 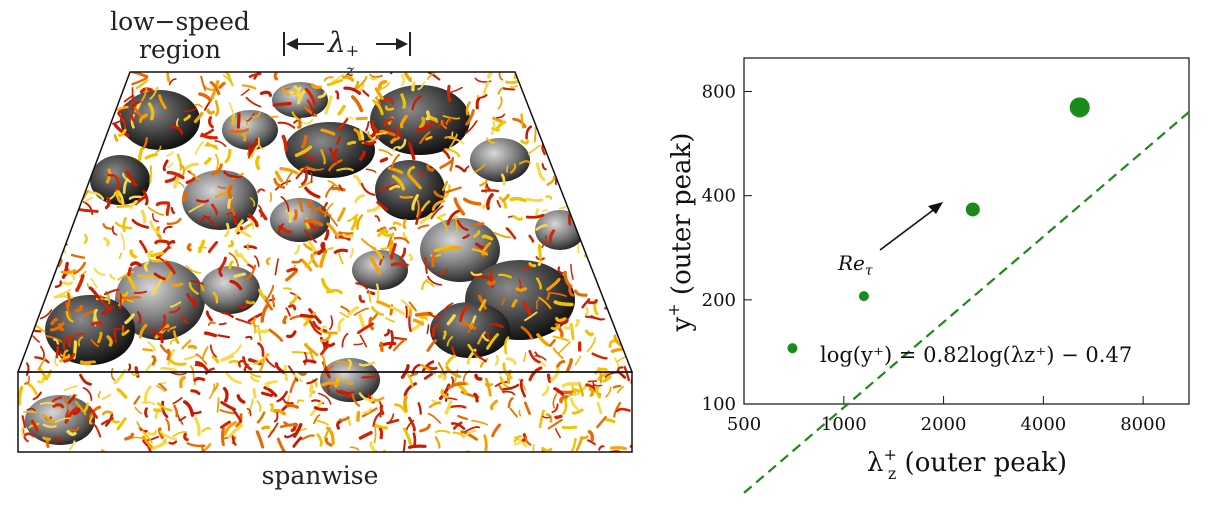 What do you see at coordinates (719, 92) in the screenshot?
I see `y-tick-label: 800` at bounding box center [719, 92].